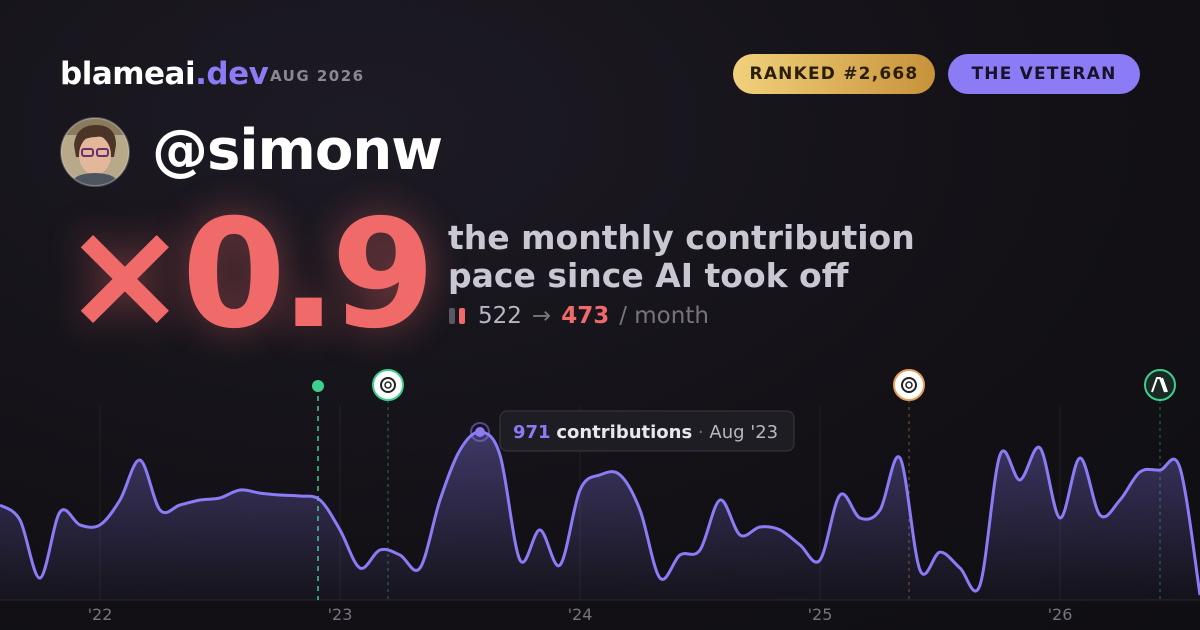 This screenshot has width=1200, height=630. Describe the element at coordinates (297, 150) in the screenshot. I see `handle: @simonw` at that location.